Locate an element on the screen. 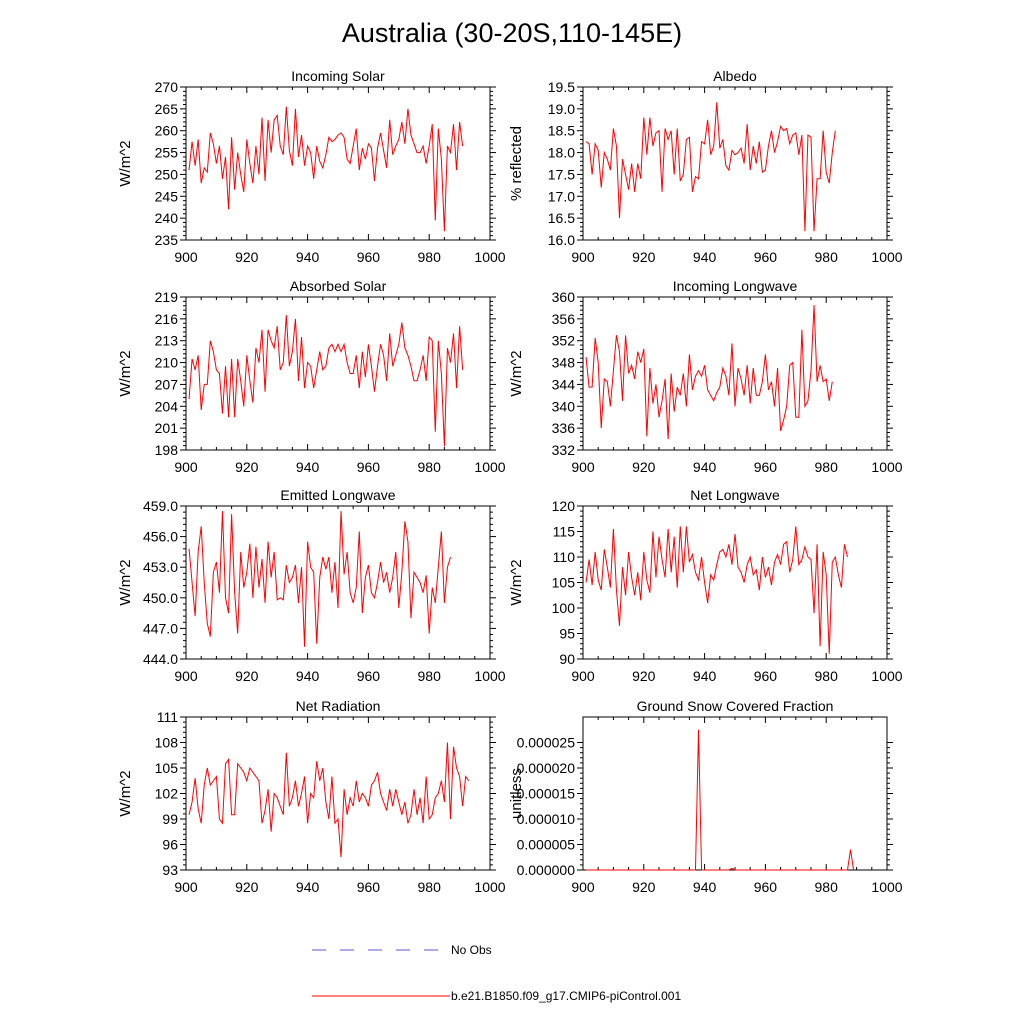 Image resolution: width=1024 pixels, height=1024 pixels. panel-title: Net Longwave is located at coordinates (735, 495).